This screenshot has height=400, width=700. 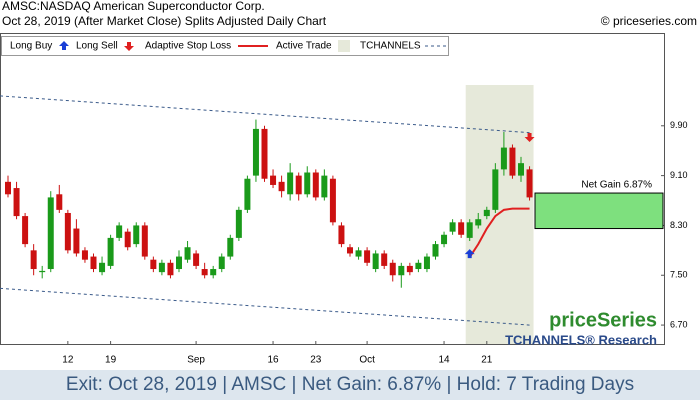 What do you see at coordinates (487, 360) in the screenshot?
I see `x-tick-label: 21` at bounding box center [487, 360].